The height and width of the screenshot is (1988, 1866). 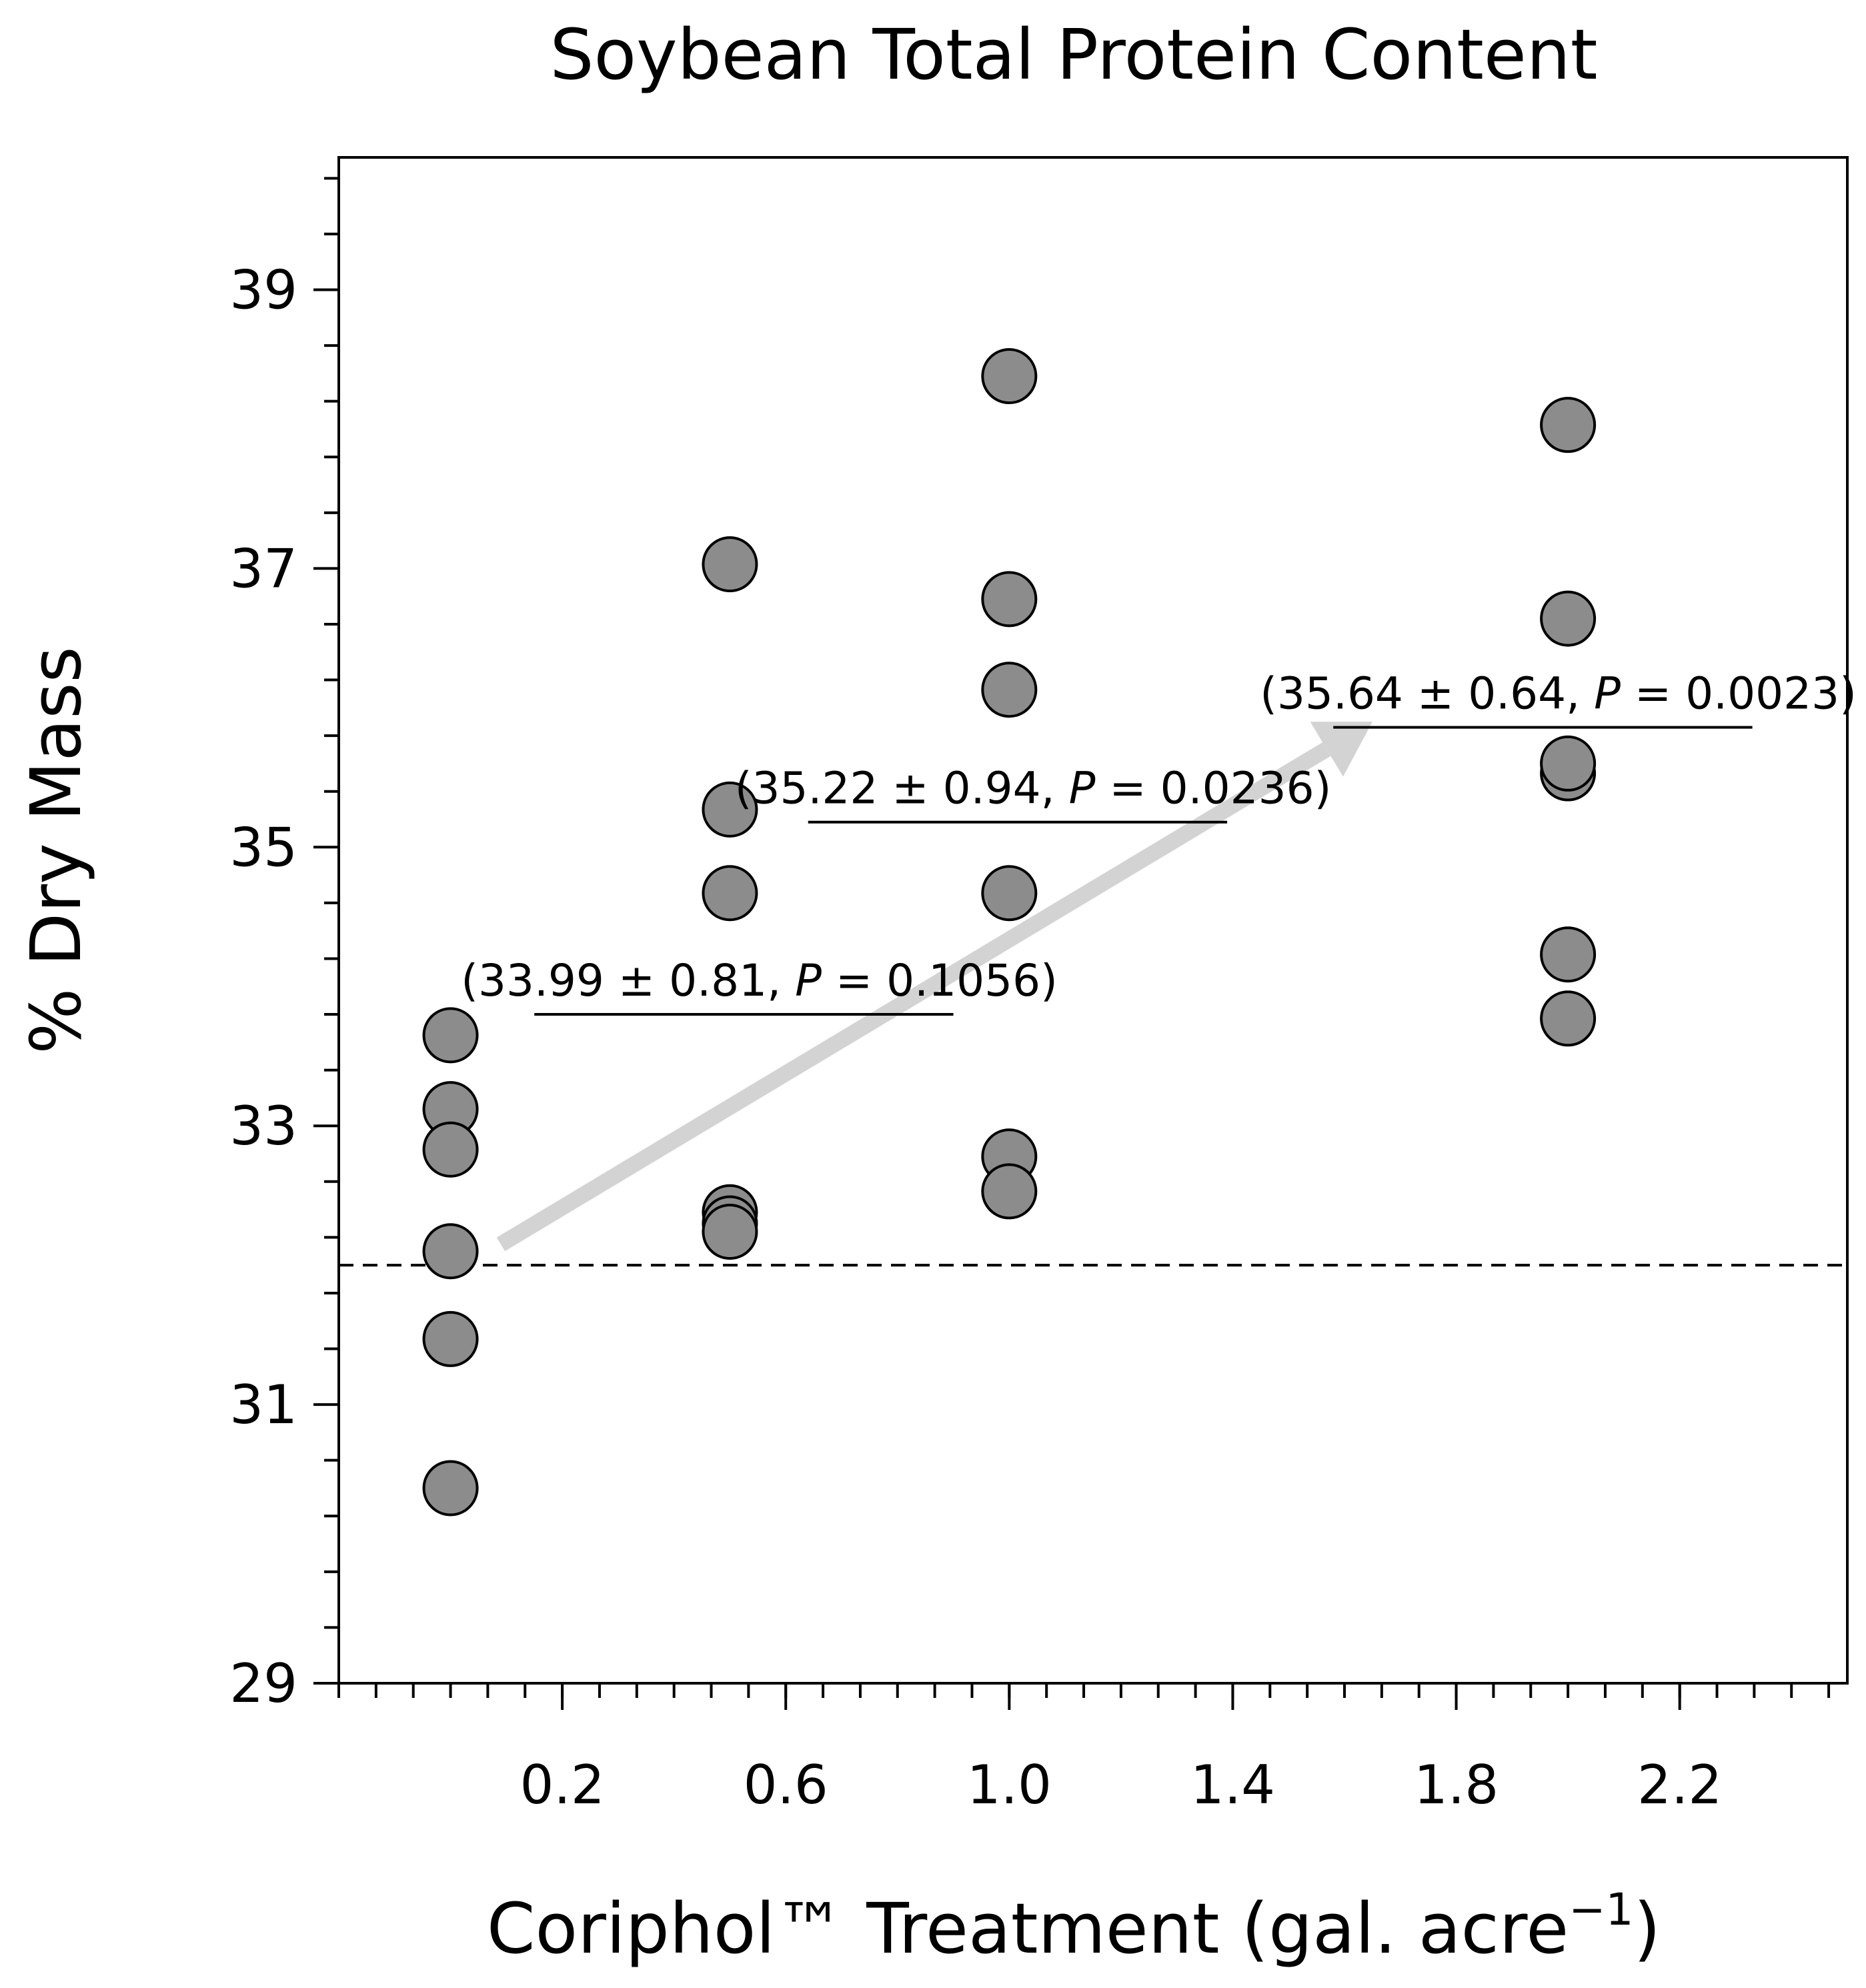 I want to click on y-tick-label: 39, so click(x=263, y=290).